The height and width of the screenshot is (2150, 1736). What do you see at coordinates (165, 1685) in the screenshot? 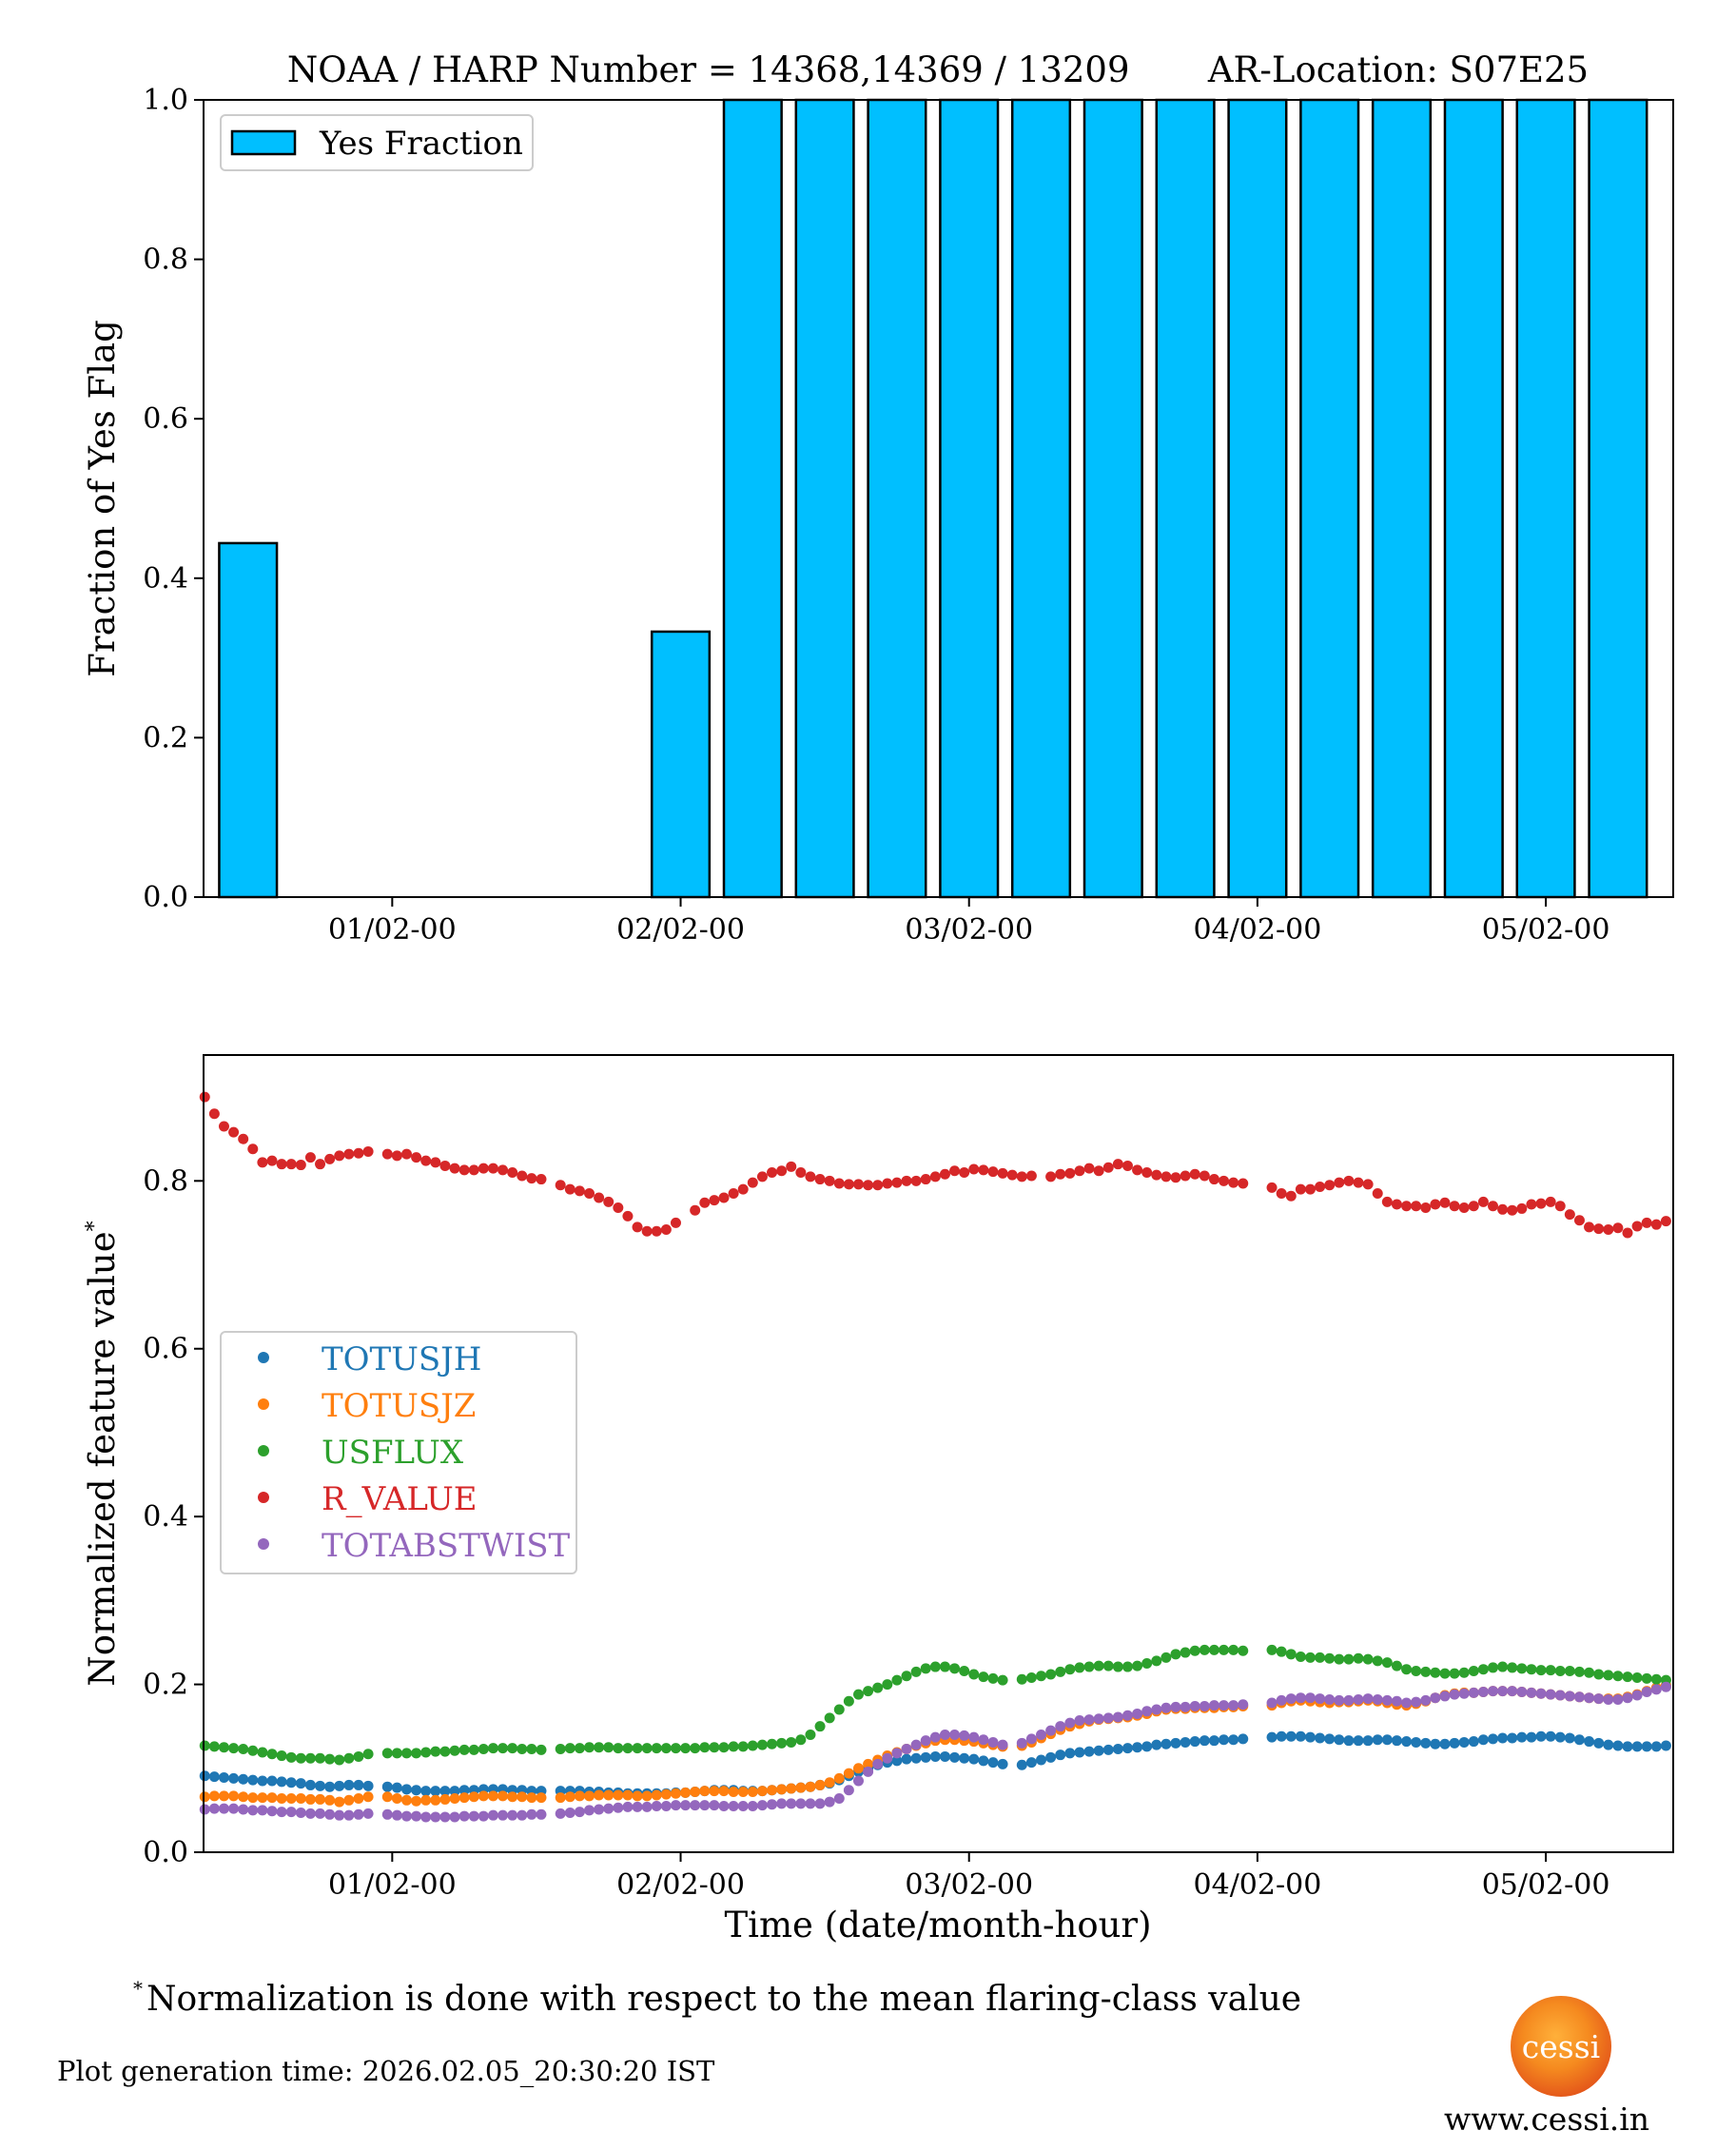
I see `y-tick-label: 0.2` at bounding box center [165, 1685].